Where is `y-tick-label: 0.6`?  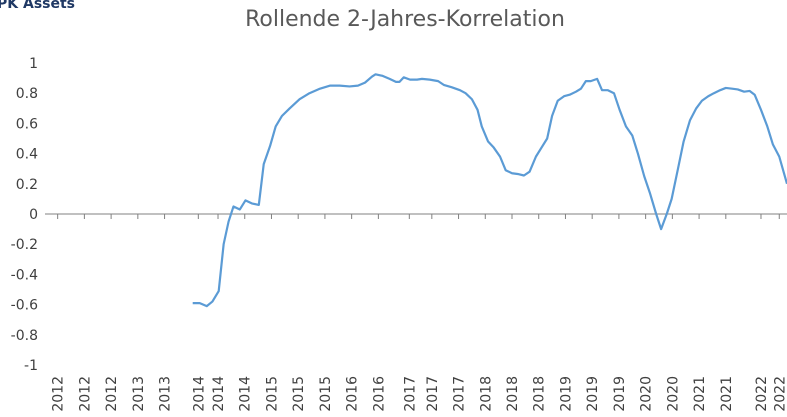 y-tick-label: 0.6 is located at coordinates (27, 124).